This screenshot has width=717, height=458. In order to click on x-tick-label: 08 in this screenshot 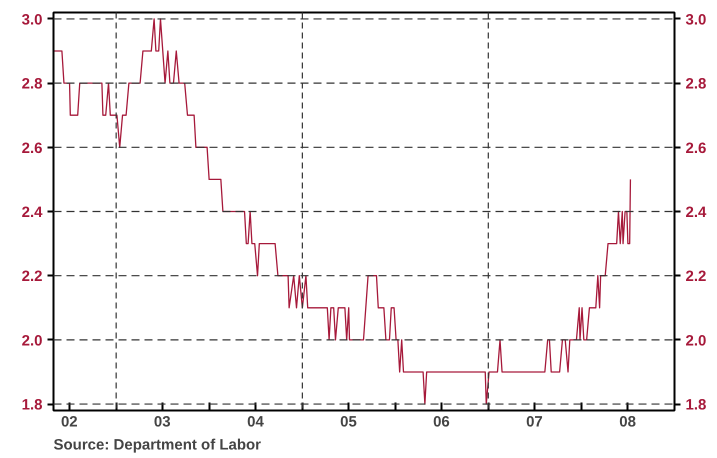, I will do `click(627, 422)`.